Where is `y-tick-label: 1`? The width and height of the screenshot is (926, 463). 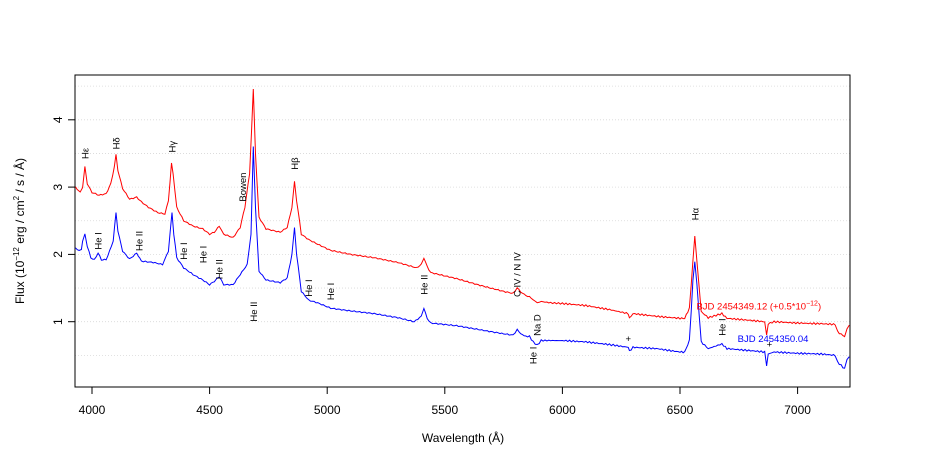
y-tick-label: 1 is located at coordinates (58, 321).